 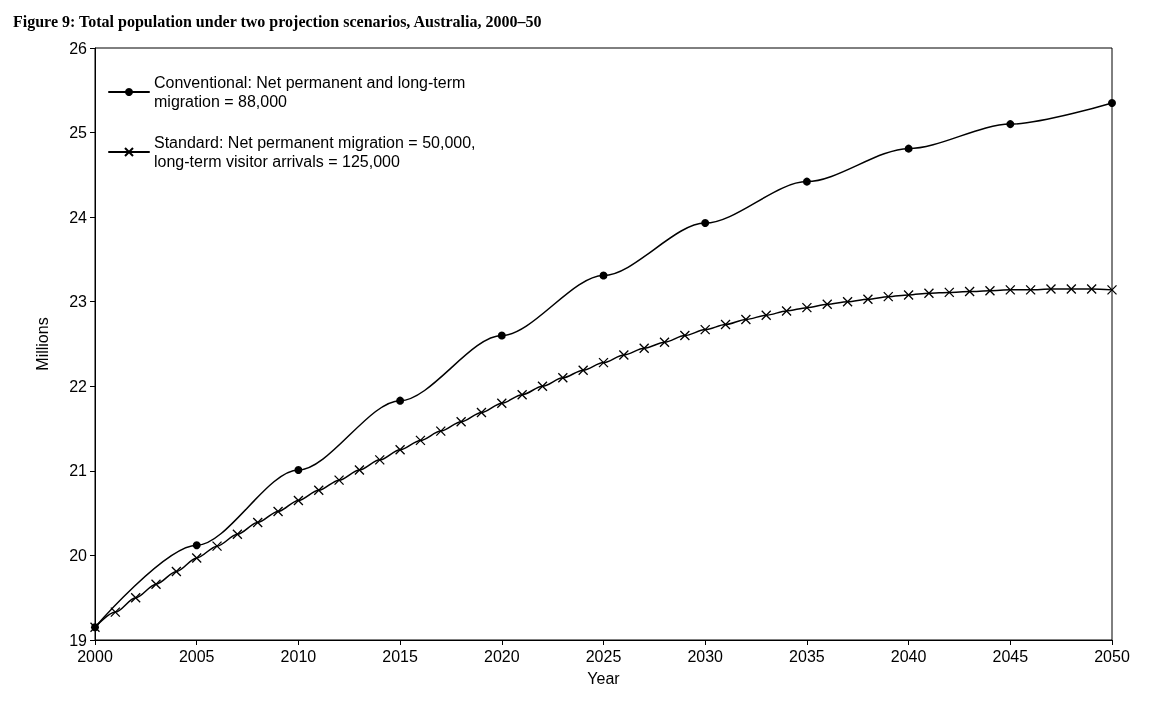 What do you see at coordinates (400, 656) in the screenshot?
I see `x-tick-label: 2015` at bounding box center [400, 656].